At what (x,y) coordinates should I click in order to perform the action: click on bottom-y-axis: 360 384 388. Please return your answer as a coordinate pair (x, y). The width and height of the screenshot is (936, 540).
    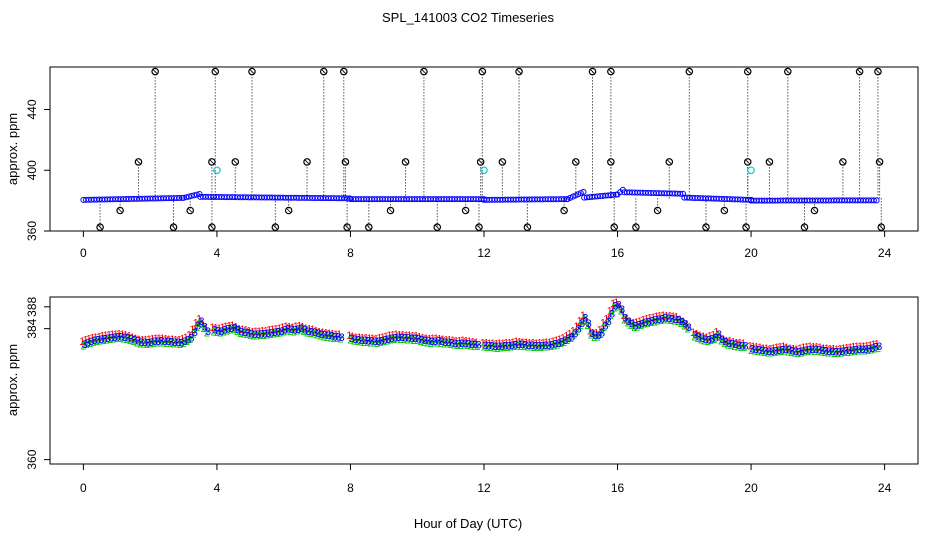
    Looking at the image, I should click on (37, 383).